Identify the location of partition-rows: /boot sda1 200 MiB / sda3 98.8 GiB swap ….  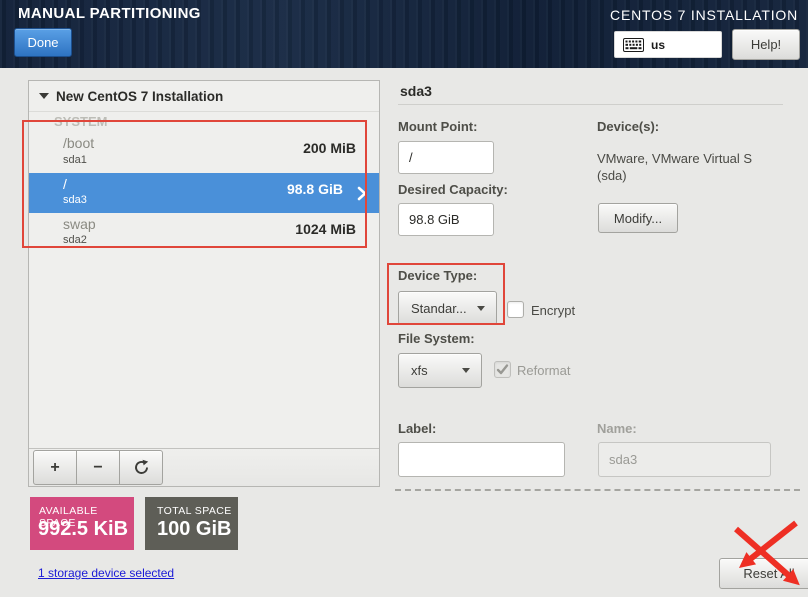
(204, 191).